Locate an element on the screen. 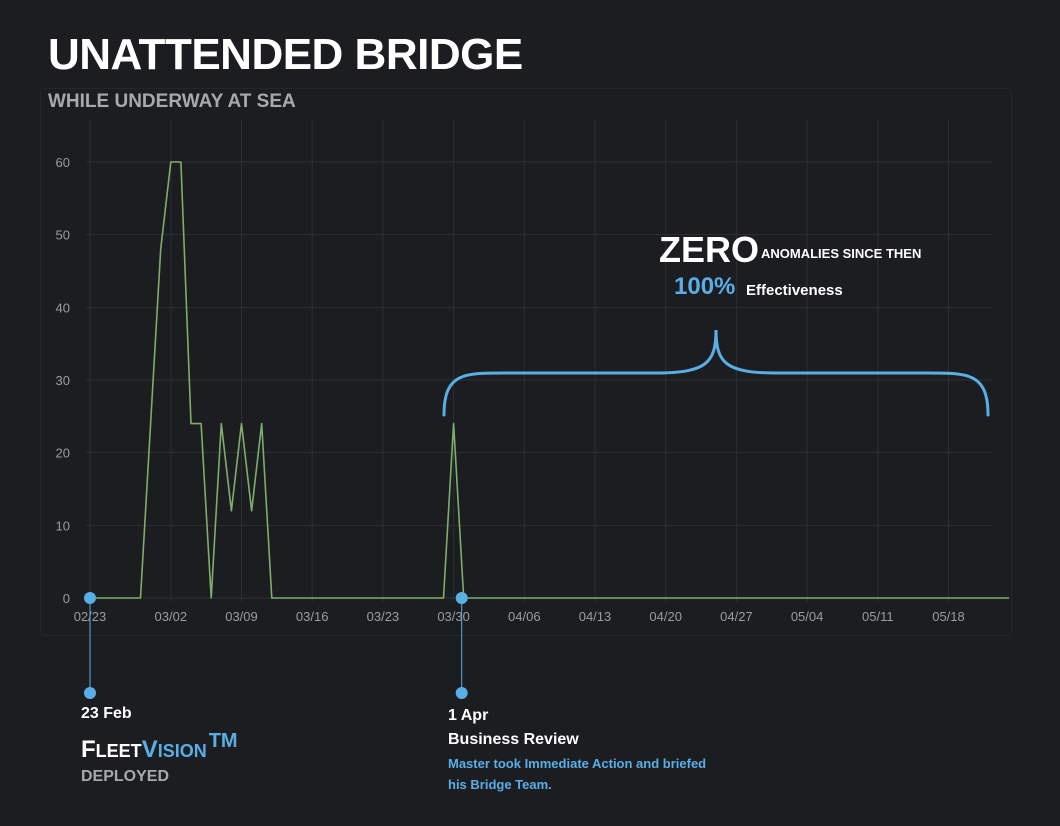 Image resolution: width=1060 pixels, height=826 pixels. fleetvision-logo: FLEETVISION TM is located at coordinates (159, 747).